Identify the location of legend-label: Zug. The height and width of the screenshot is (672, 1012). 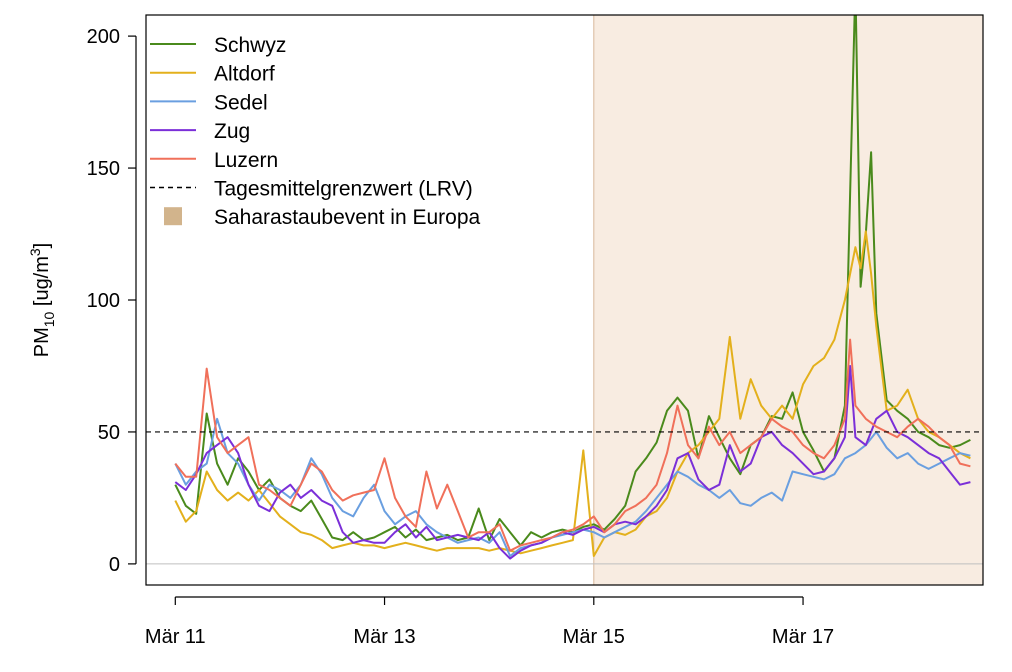
(232, 131).